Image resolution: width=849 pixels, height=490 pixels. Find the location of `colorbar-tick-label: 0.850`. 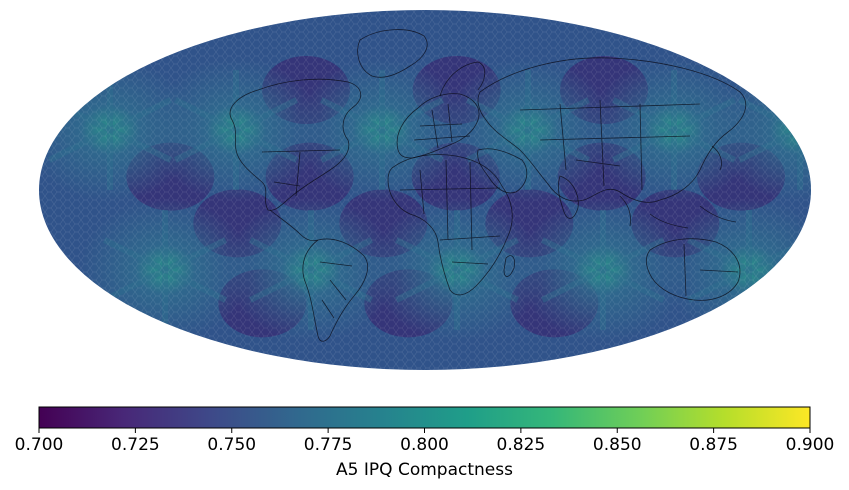

colorbar-tick-label: 0.850 is located at coordinates (617, 445).